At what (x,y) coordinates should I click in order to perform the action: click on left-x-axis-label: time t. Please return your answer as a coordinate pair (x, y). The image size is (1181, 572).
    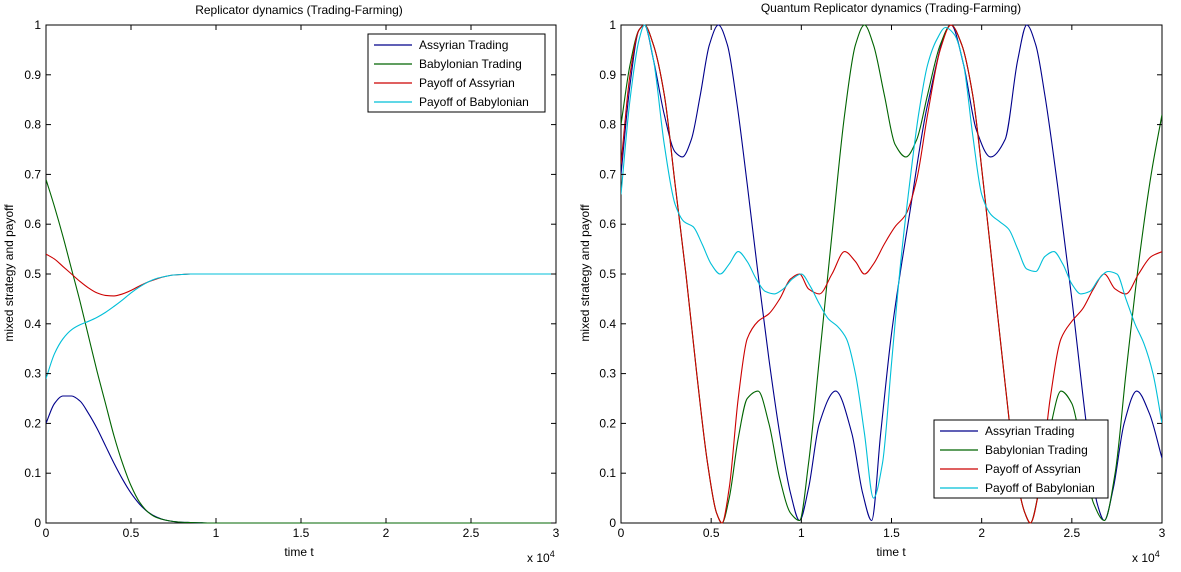
    Looking at the image, I should click on (299, 552).